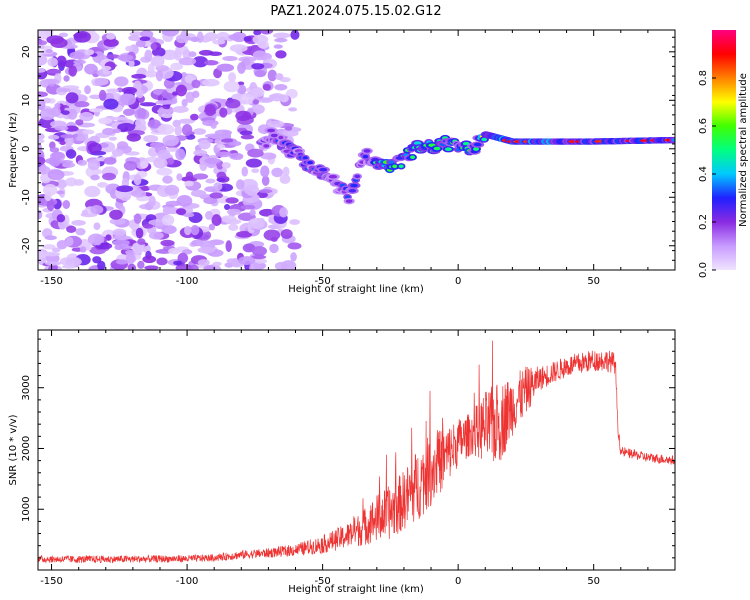  I want to click on x-tick-label: 0, so click(458, 281).